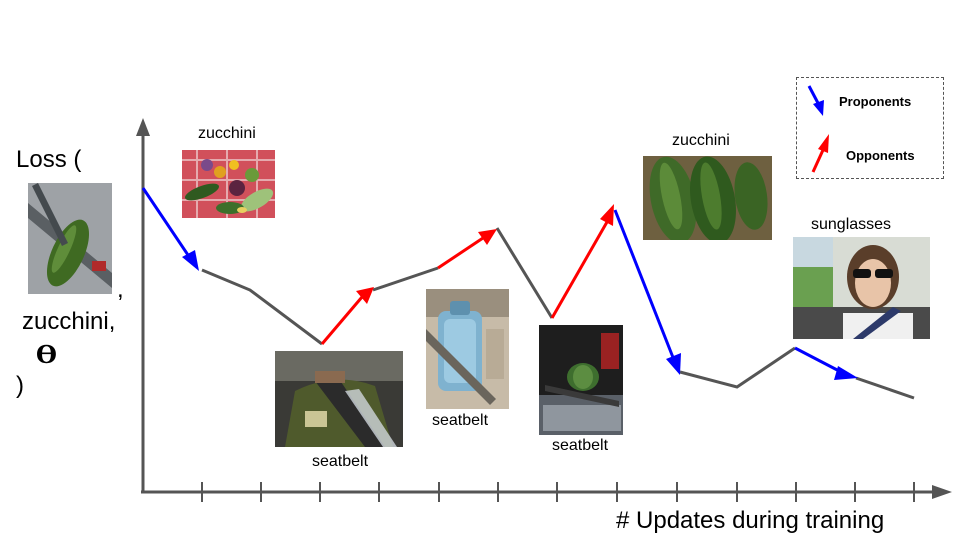  I want to click on water-jug-seatbelt-photo, so click(467, 349).